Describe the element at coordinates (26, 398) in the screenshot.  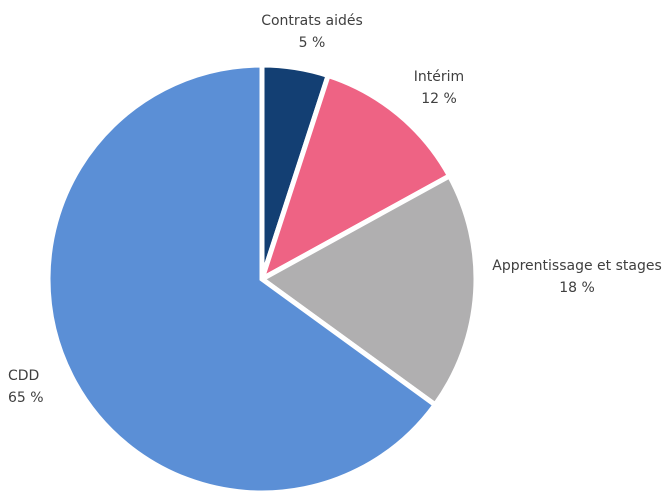
I see `slice-value-cdd: 65 %` at that location.